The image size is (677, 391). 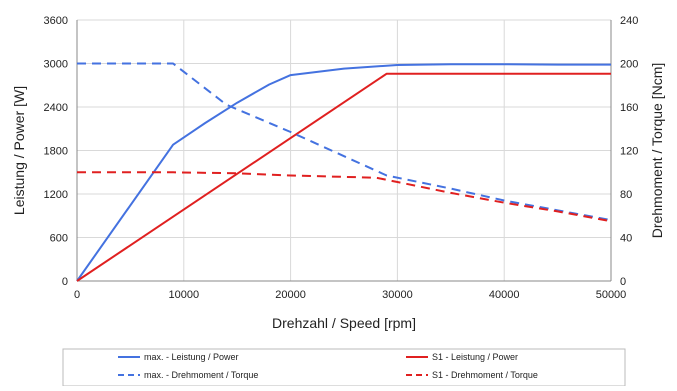 What do you see at coordinates (397, 295) in the screenshot?
I see `x-tick-label: 30000` at bounding box center [397, 295].